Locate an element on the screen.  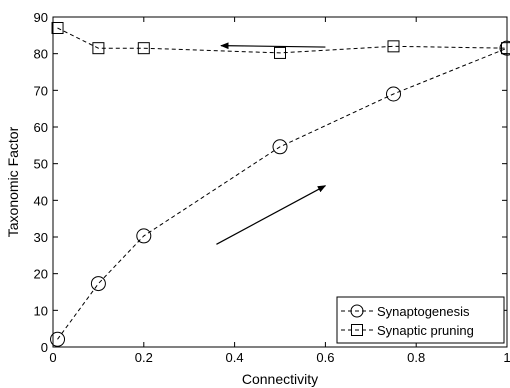
y-tick-label: 30 is located at coordinates (41, 237).